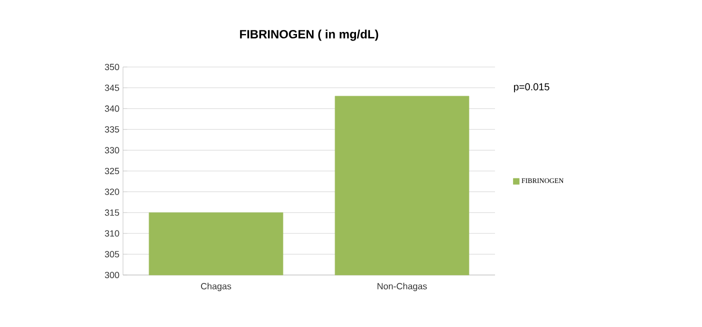  What do you see at coordinates (112, 275) in the screenshot?
I see `y-tick-label: 300` at bounding box center [112, 275].